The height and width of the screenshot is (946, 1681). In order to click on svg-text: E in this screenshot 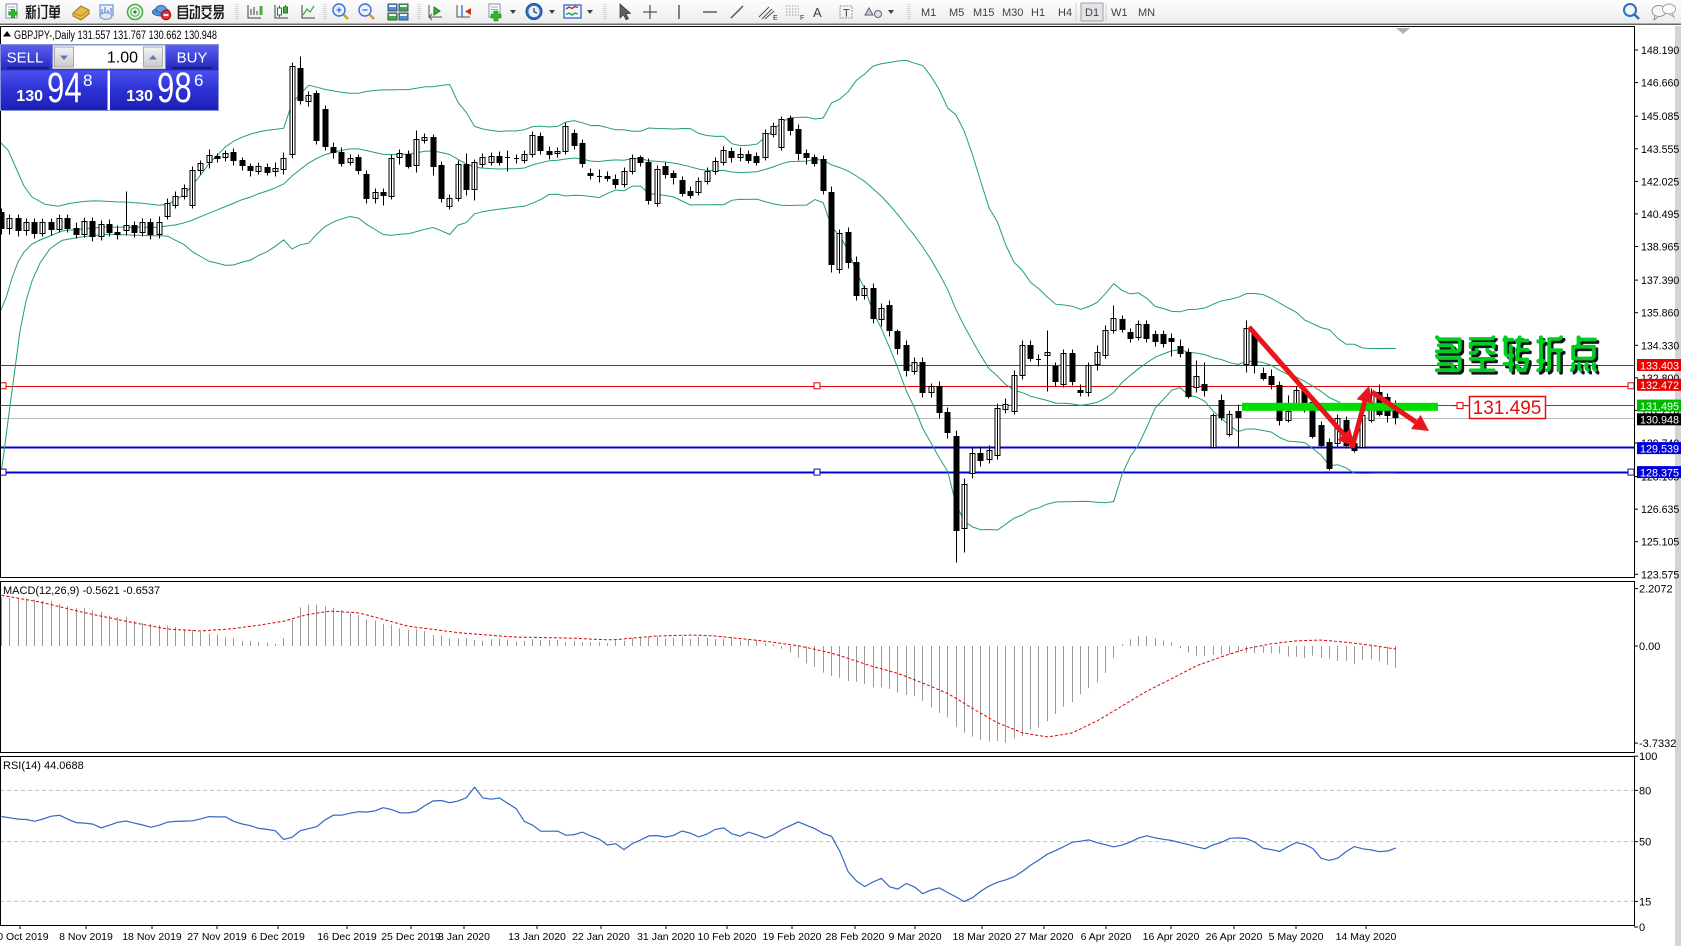, I will do `click(775, 18)`.